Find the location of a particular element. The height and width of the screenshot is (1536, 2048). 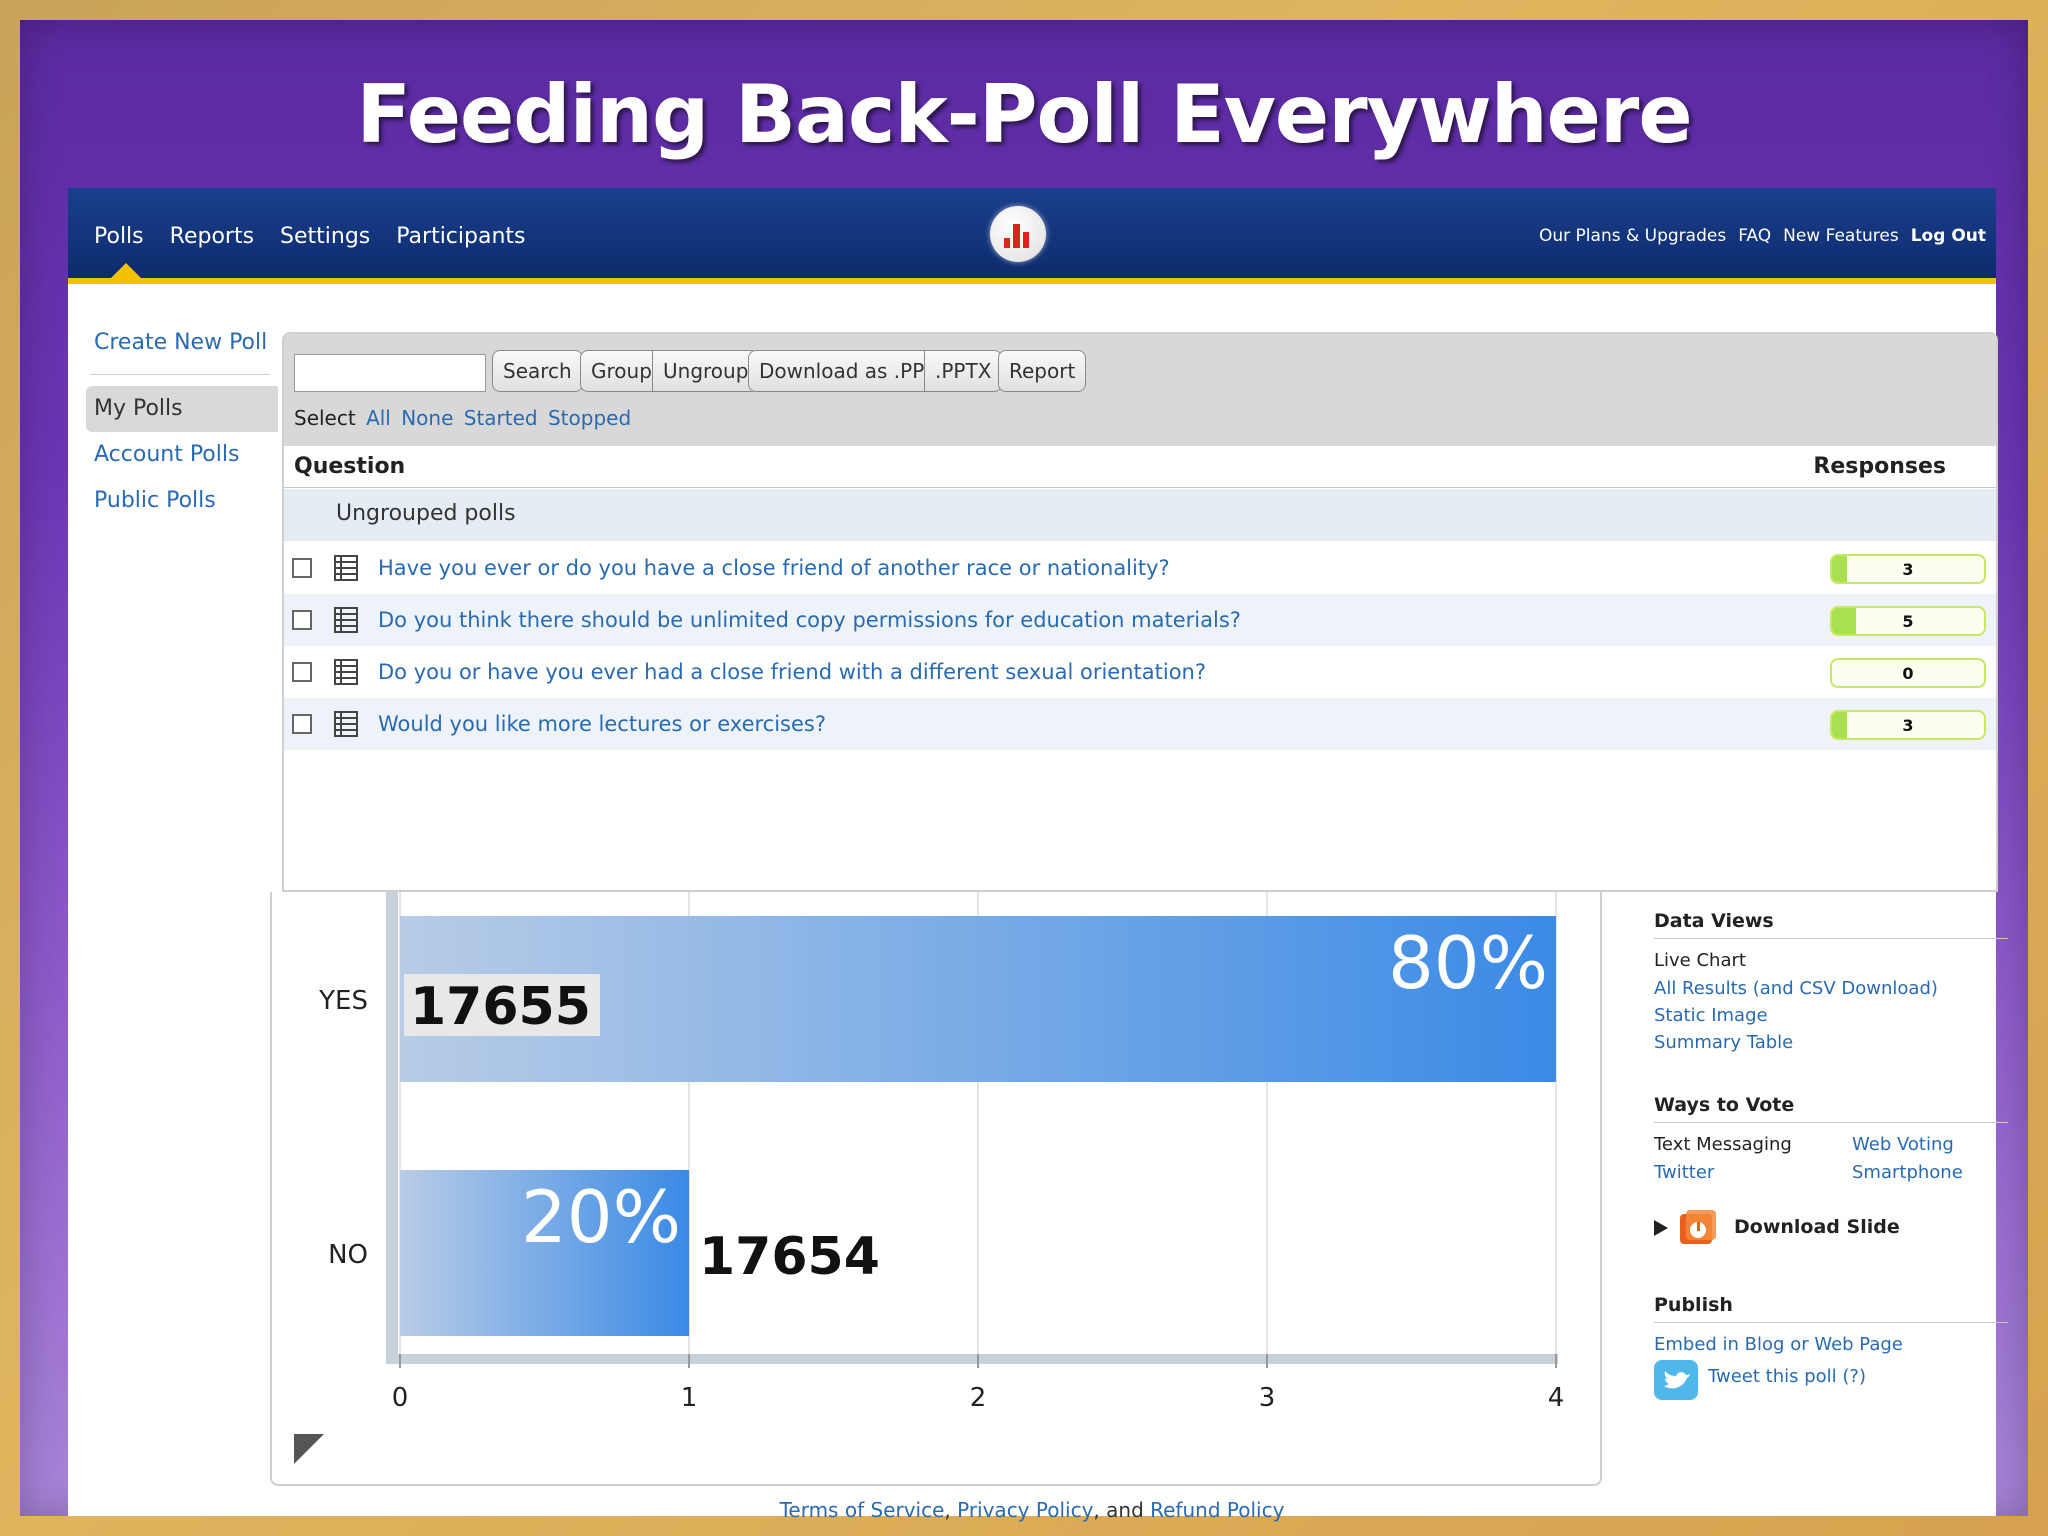

sidebar-item-label: My Polls is located at coordinates (138, 408).